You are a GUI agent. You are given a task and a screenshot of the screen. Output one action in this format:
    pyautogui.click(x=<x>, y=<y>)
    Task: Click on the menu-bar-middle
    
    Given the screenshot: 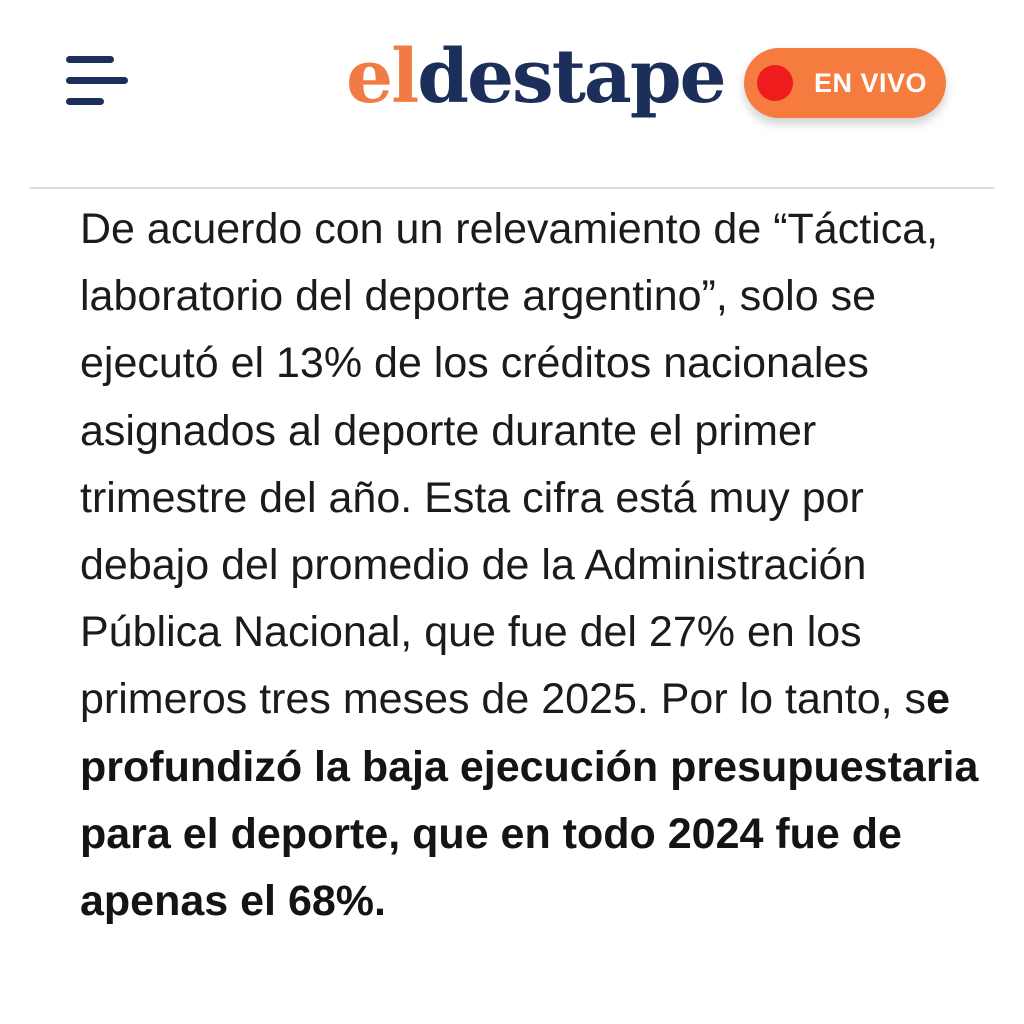 What is the action you would take?
    pyautogui.click(x=97, y=80)
    